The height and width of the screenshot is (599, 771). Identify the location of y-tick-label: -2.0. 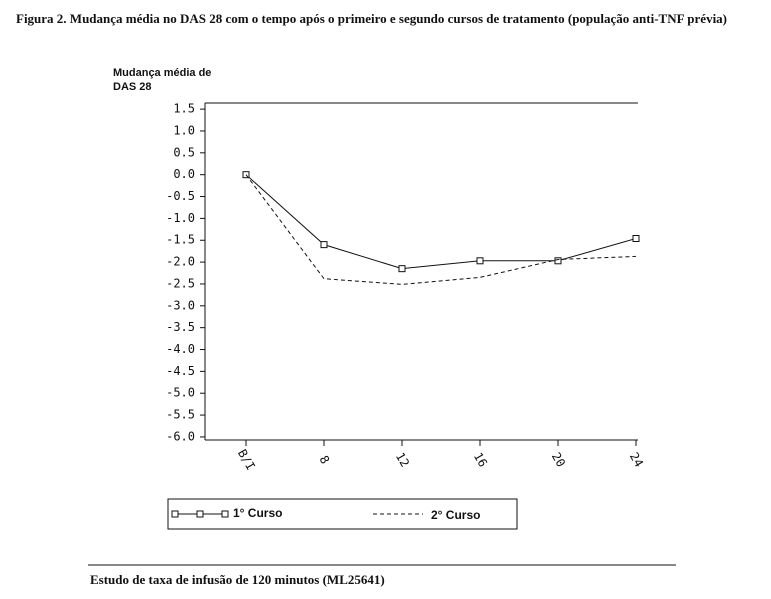
(180, 262).